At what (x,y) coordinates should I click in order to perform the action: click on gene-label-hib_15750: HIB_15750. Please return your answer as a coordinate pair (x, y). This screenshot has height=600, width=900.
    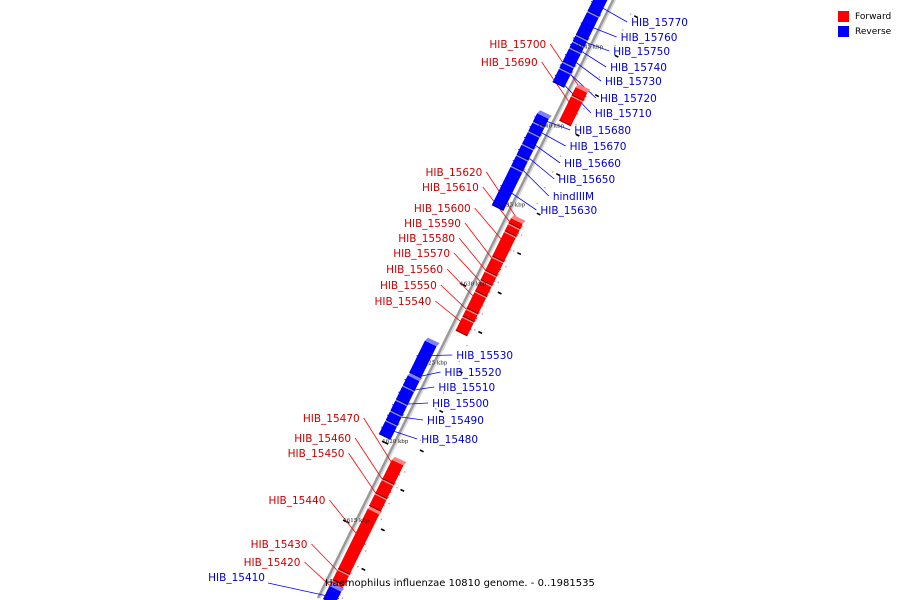
    Looking at the image, I should click on (641, 52).